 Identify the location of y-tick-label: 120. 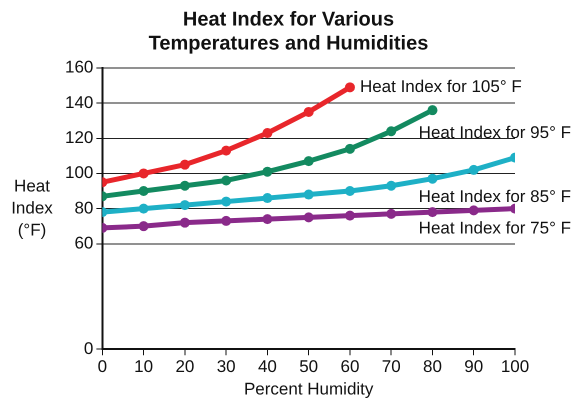
(79, 137).